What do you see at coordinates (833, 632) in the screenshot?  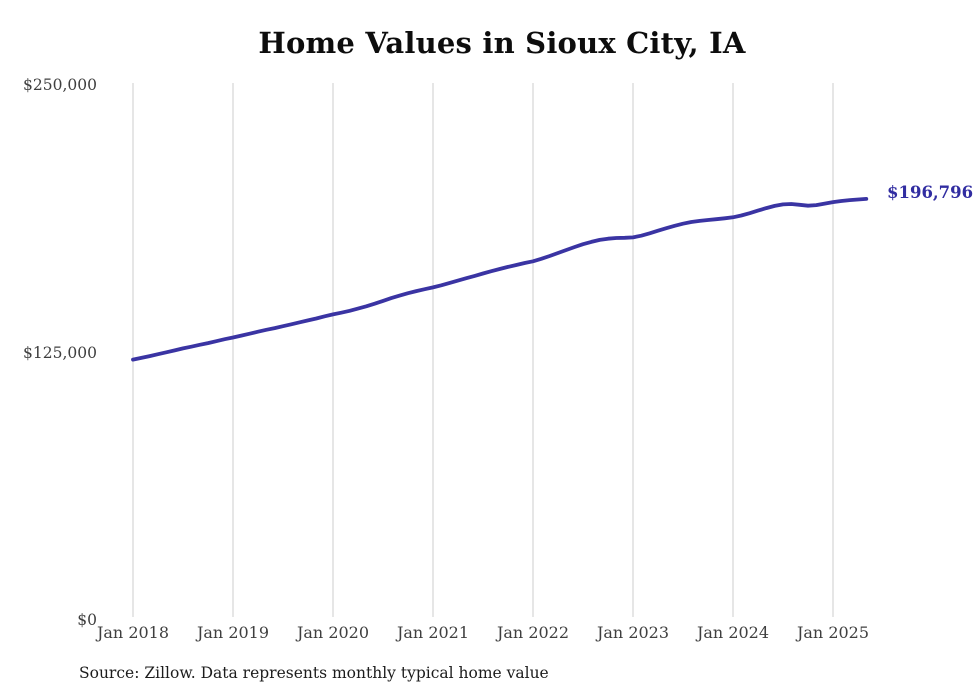 I see `x-tick-label: Jan 2025` at bounding box center [833, 632].